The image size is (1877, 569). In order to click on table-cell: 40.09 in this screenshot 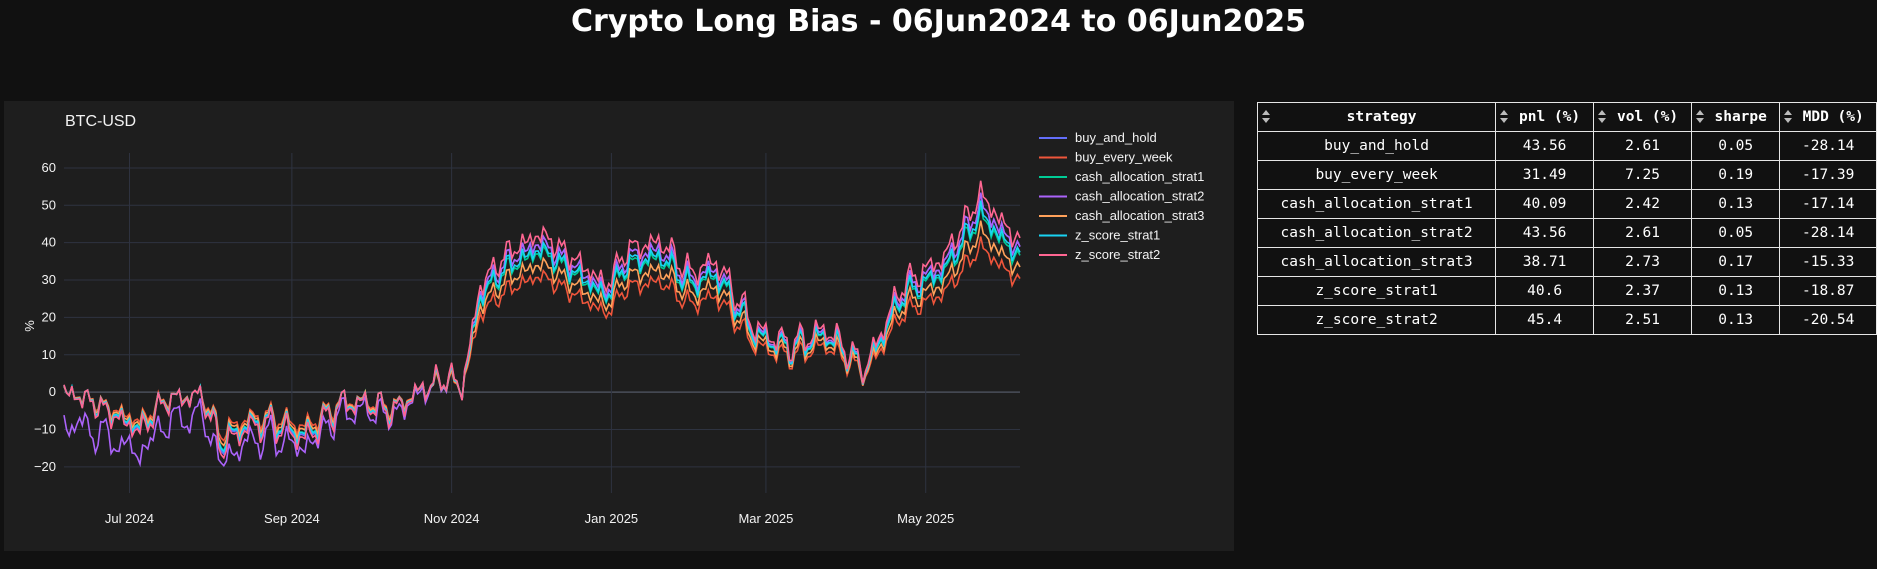, I will do `click(1545, 204)`.